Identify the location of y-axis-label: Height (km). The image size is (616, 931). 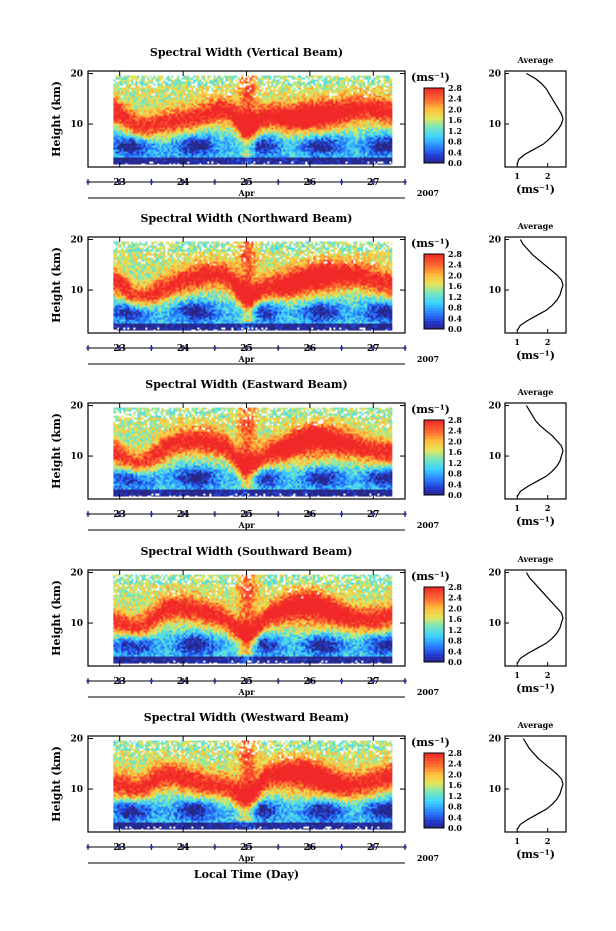
(56, 618).